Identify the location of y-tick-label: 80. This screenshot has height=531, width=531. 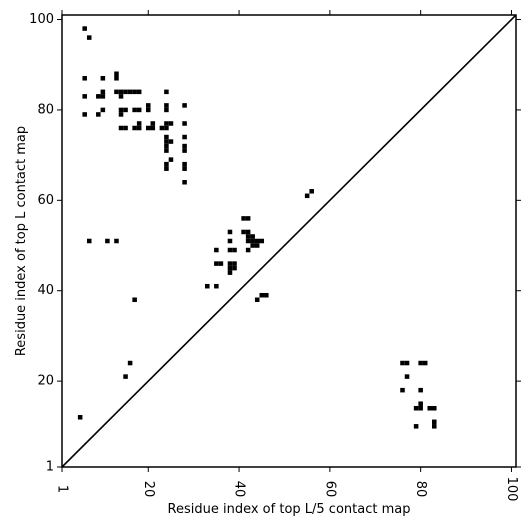
(45, 109).